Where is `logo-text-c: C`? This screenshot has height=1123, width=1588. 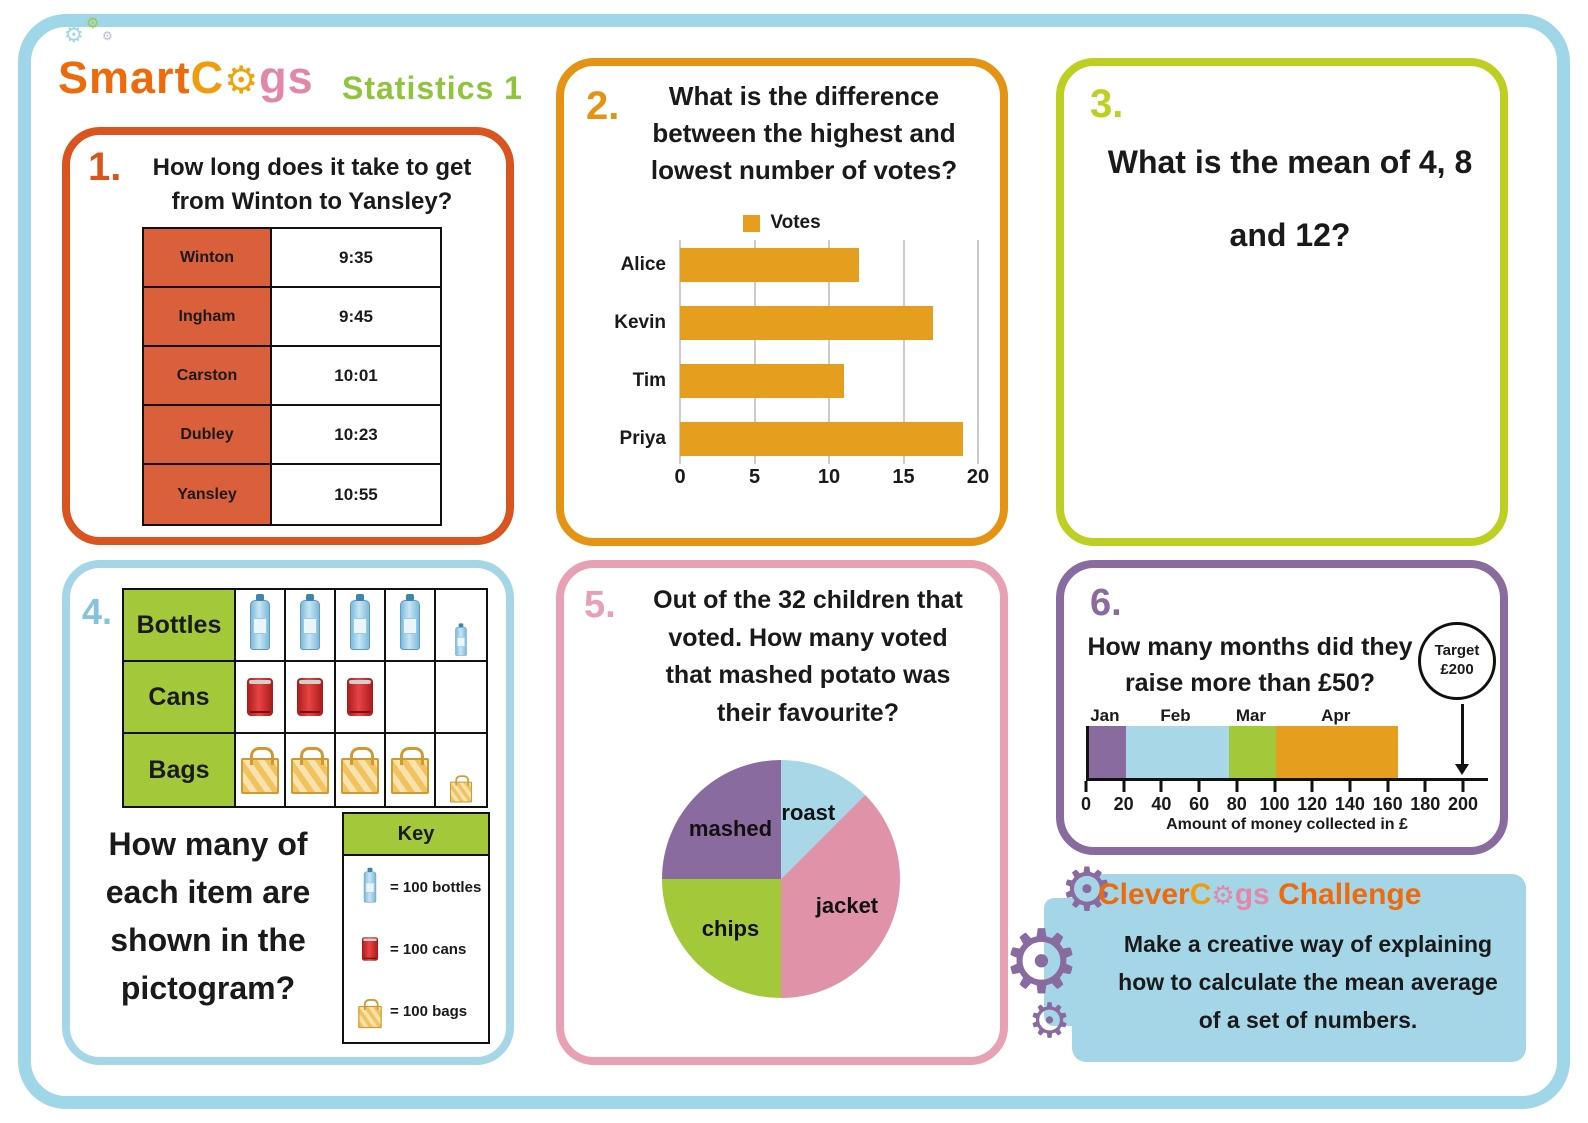 logo-text-c: C is located at coordinates (207, 77).